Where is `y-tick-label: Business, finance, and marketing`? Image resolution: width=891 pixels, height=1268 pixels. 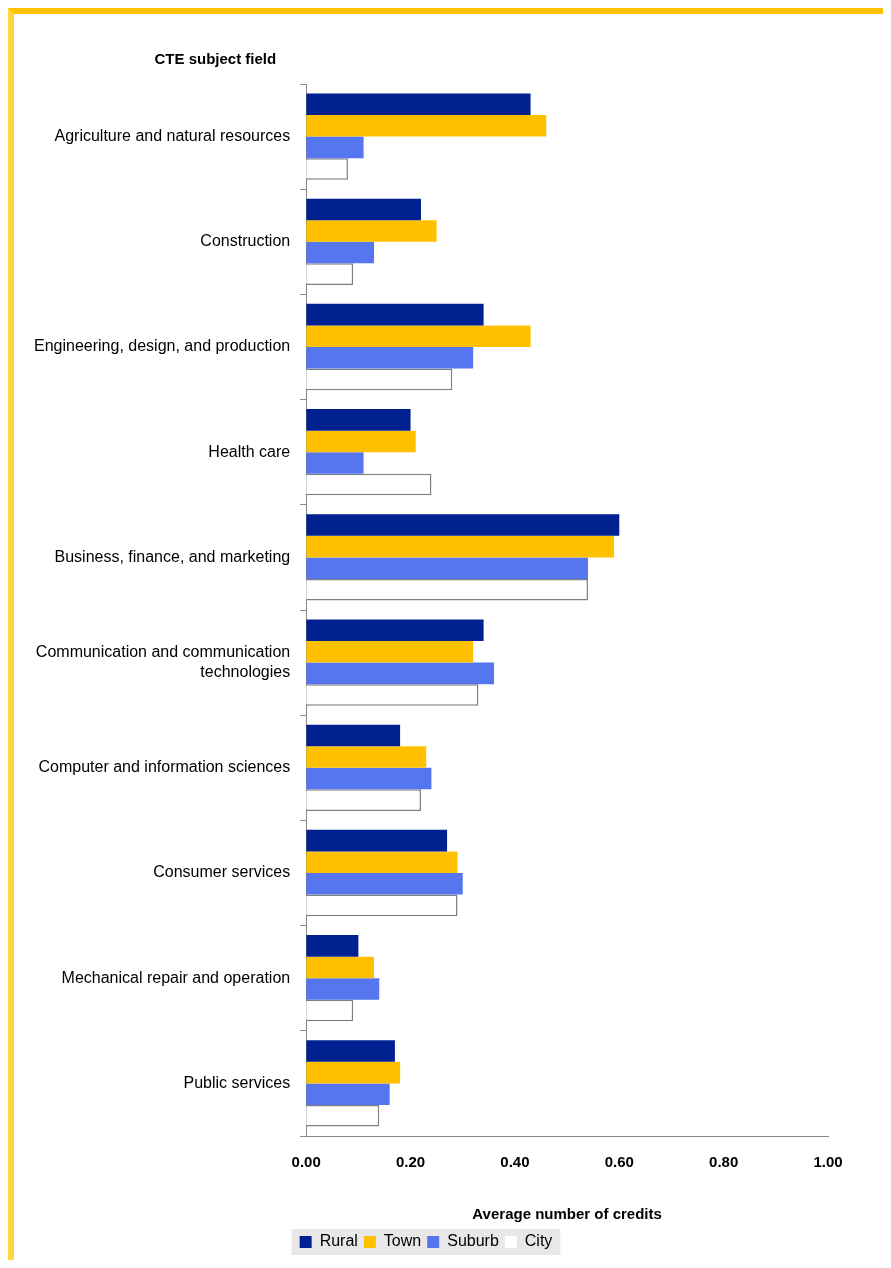
y-tick-label: Business, finance, and marketing is located at coordinates (172, 556).